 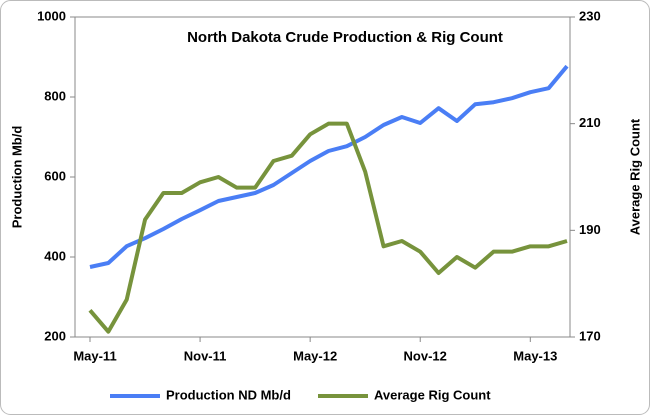 I want to click on y2-tick-label: 230, so click(x=590, y=15).